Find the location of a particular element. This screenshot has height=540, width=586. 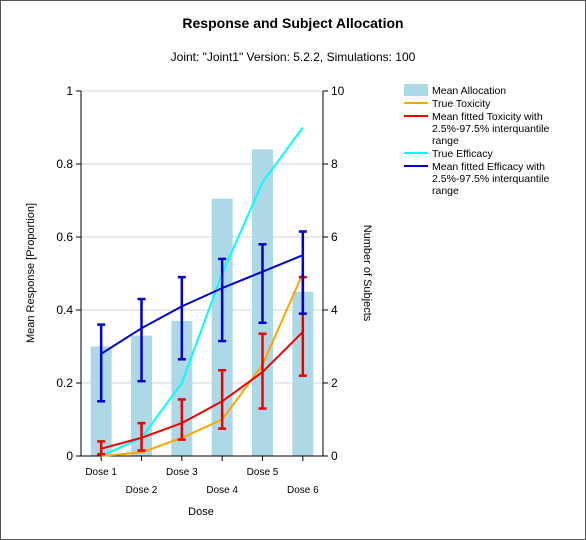

y-axis-title: Mean Response [Proportion] is located at coordinates (31, 273).